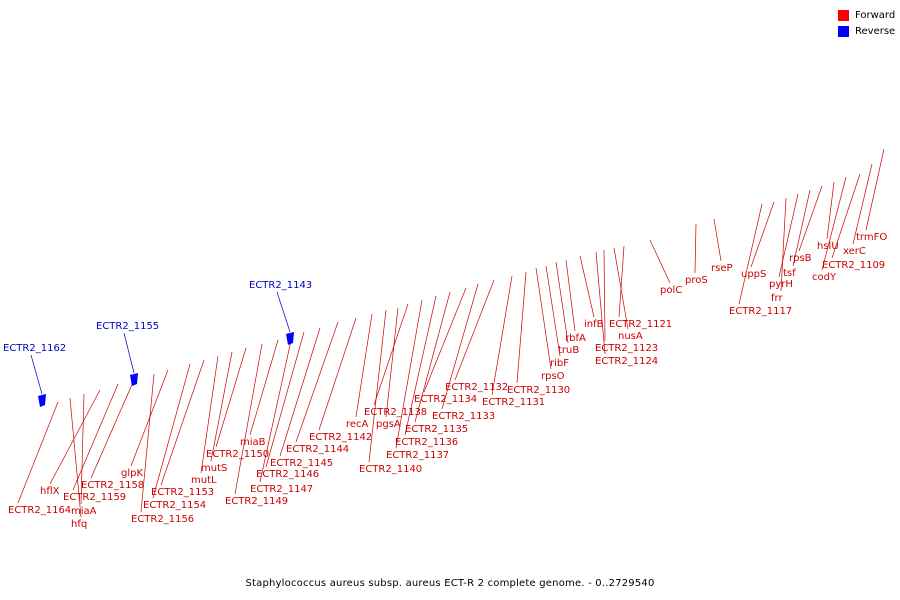 This screenshot has height=600, width=900. I want to click on forward-gene-label: ECTR2_1150, so click(237, 454).